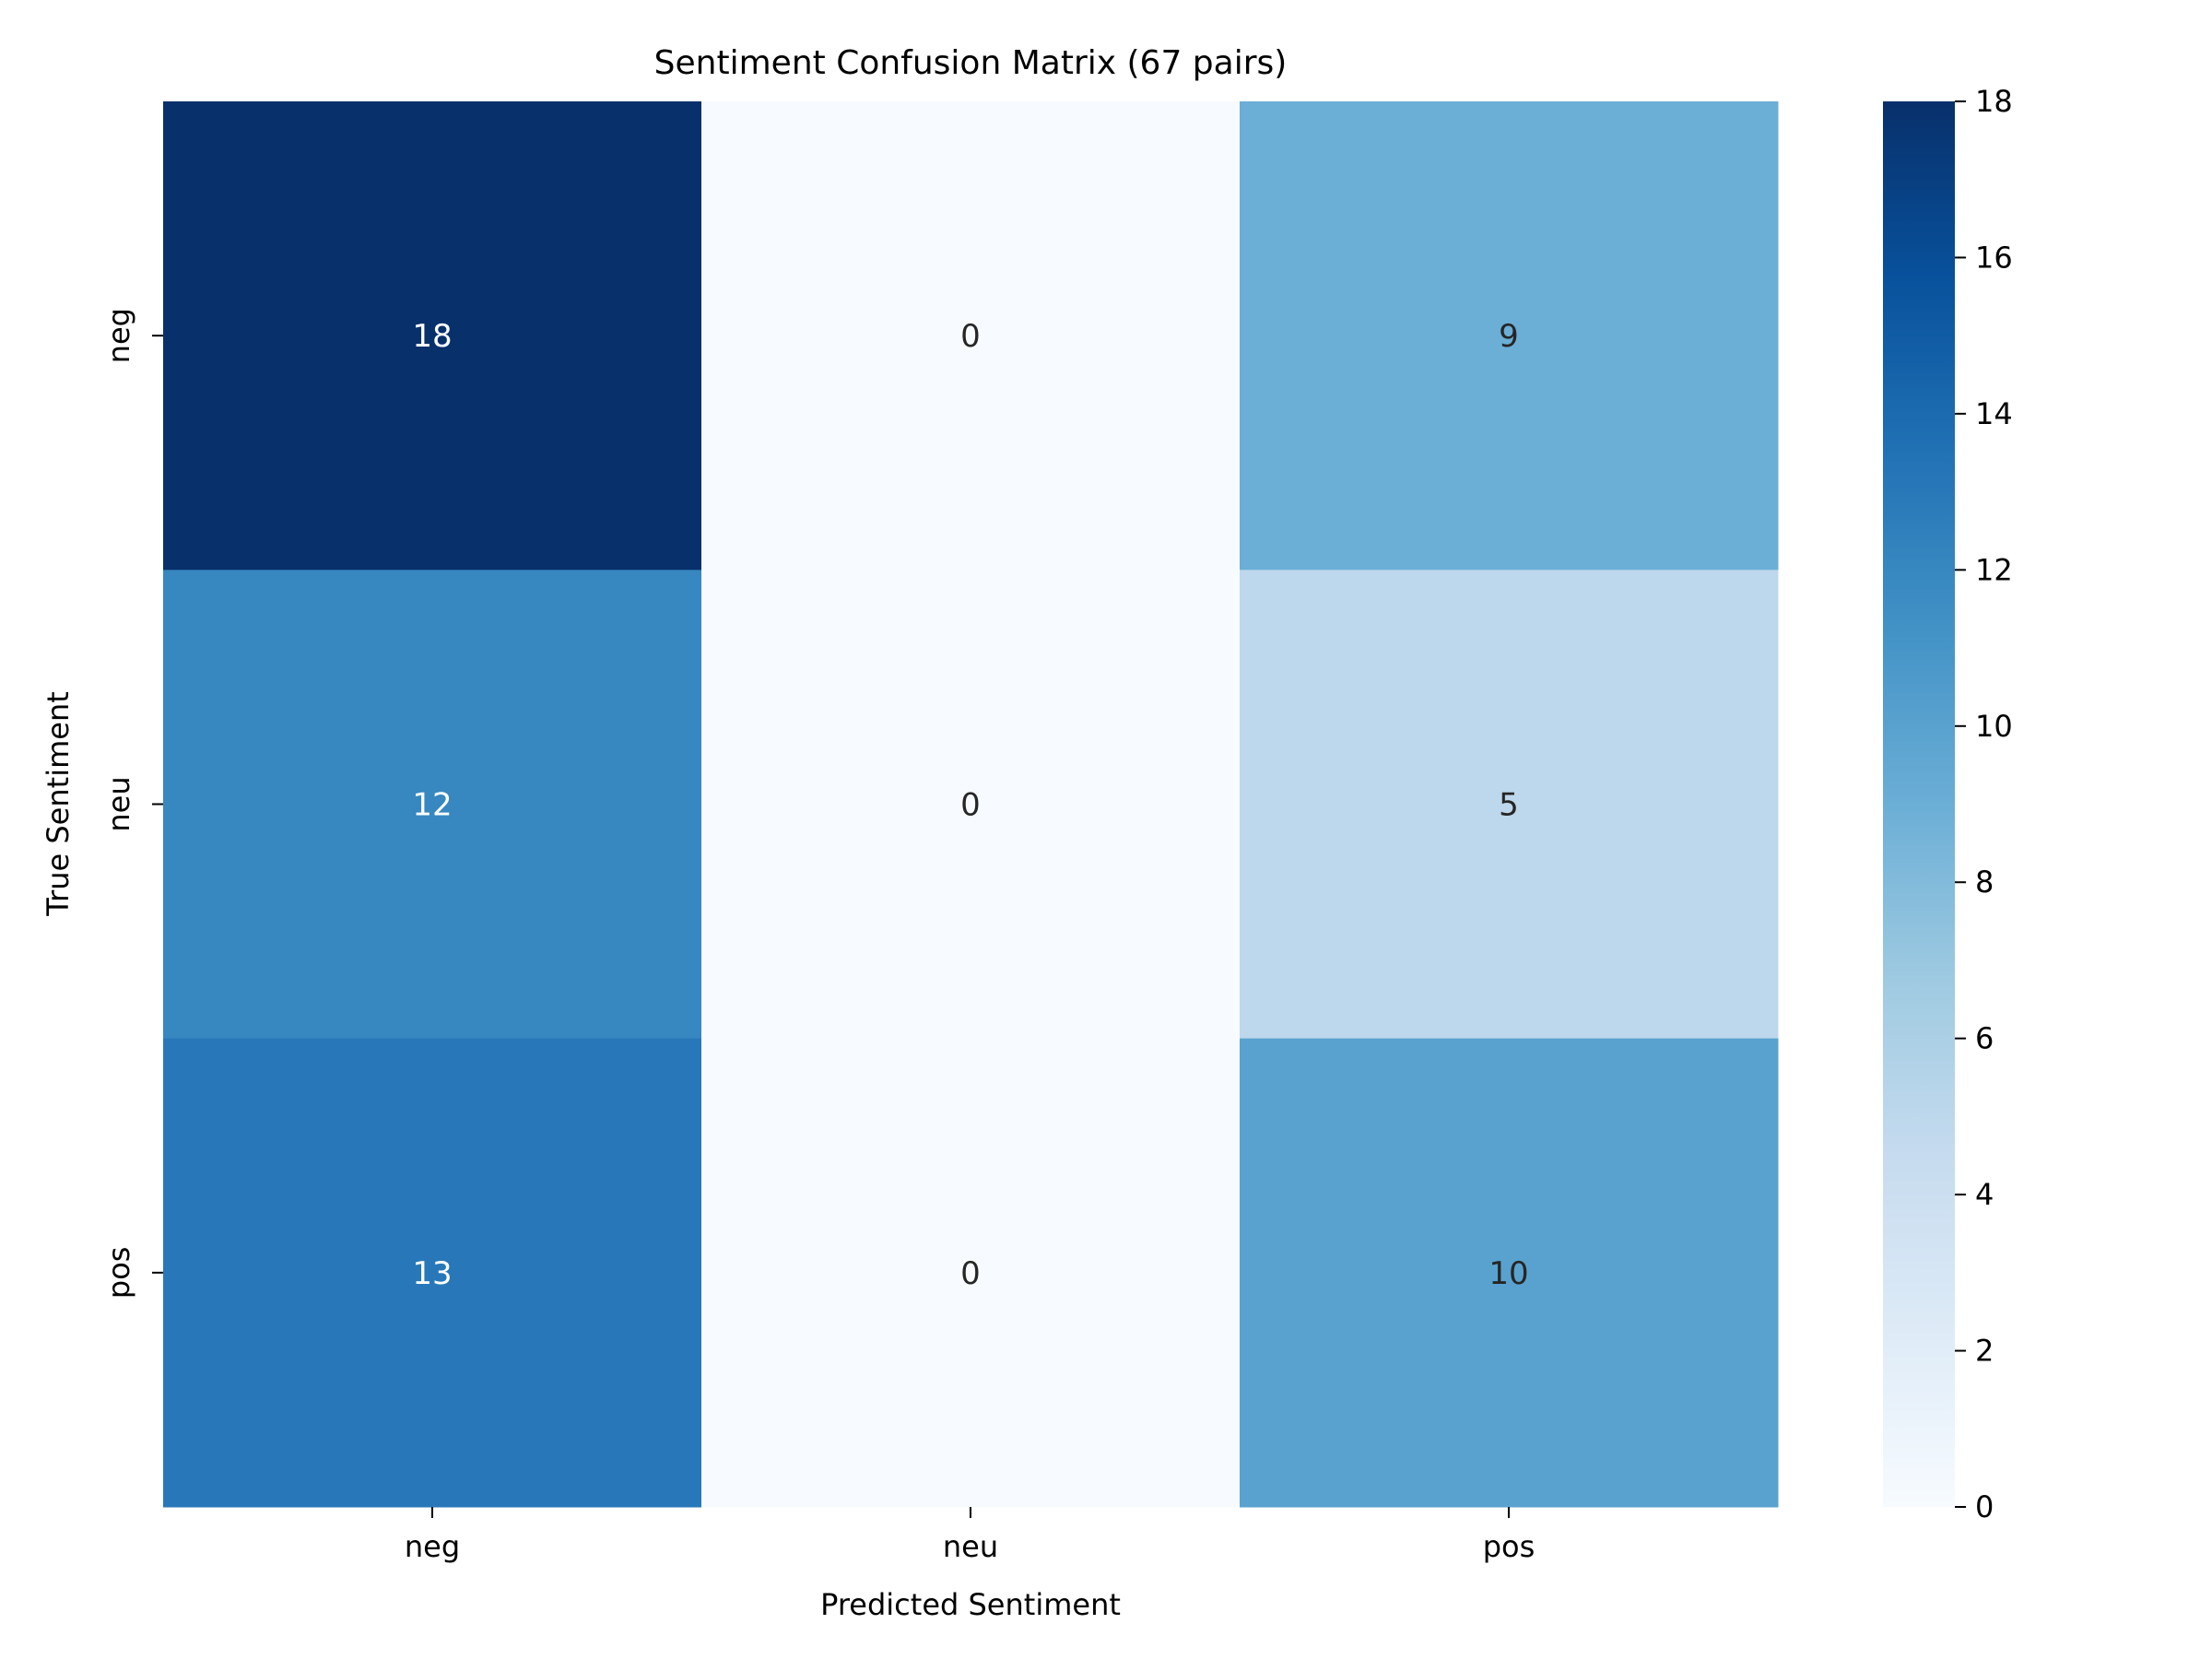  What do you see at coordinates (1984, 882) in the screenshot?
I see `colorbar-tick-label-8: 8` at bounding box center [1984, 882].